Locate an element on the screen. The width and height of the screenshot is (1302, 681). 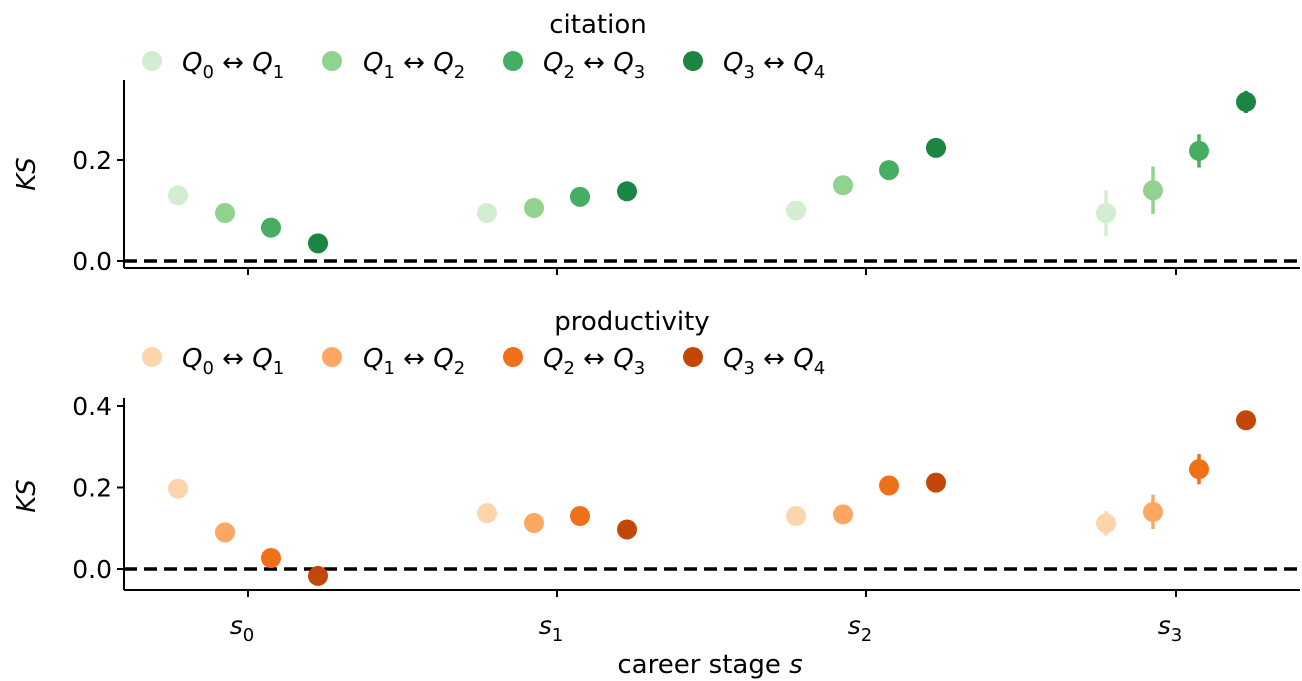
citation-point-series1-s1 is located at coordinates (487, 213).